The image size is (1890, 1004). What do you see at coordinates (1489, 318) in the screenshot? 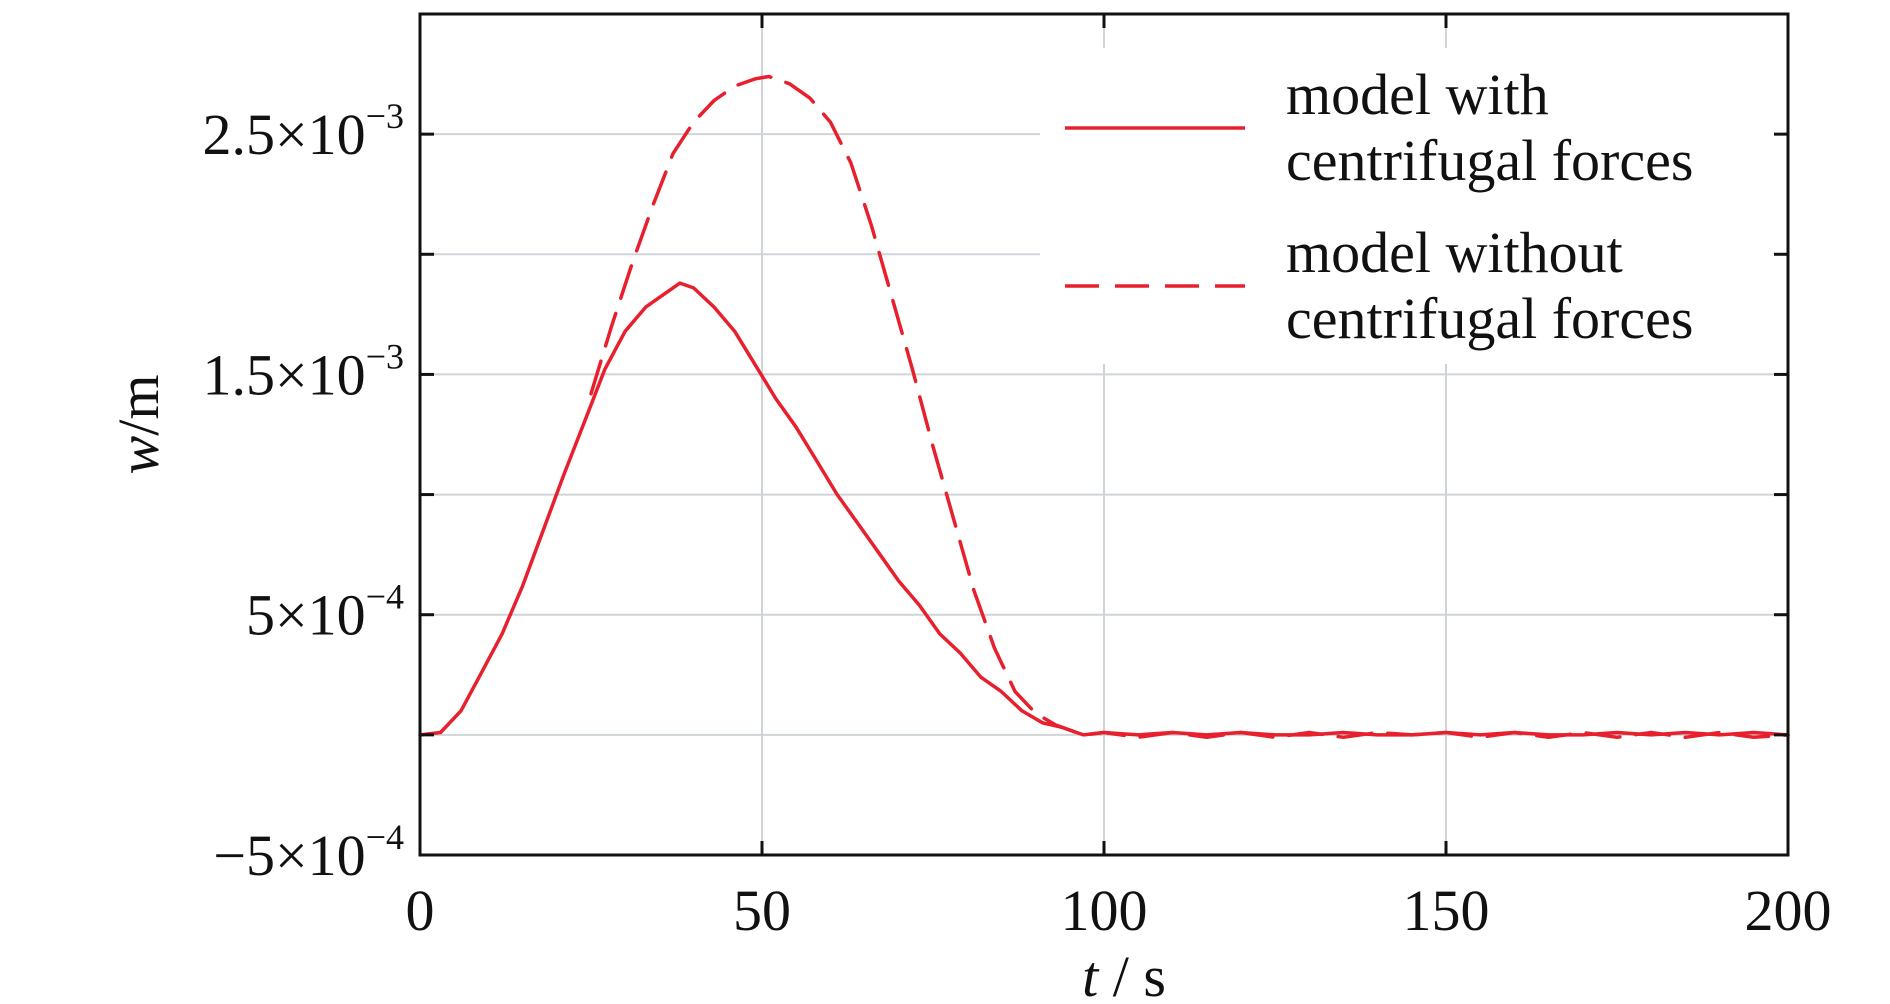
I see `legend-label-2: centrifugal forces` at bounding box center [1489, 318].